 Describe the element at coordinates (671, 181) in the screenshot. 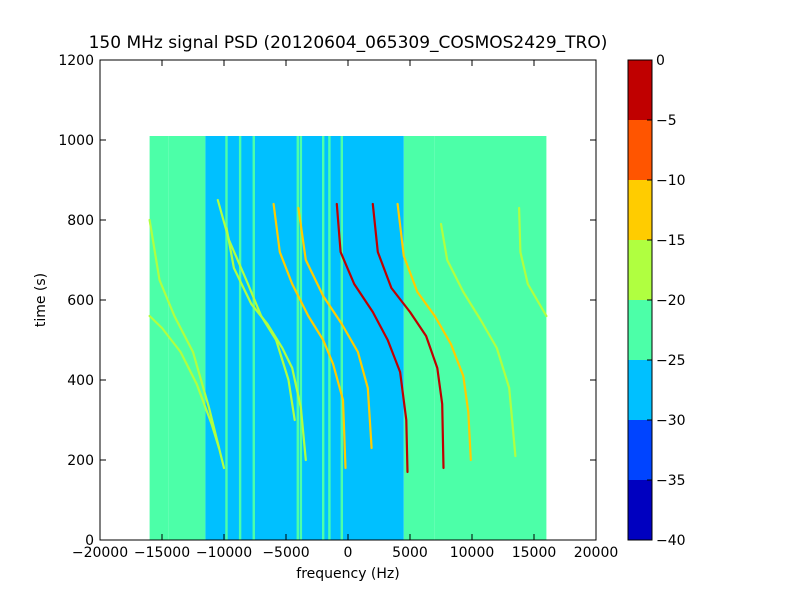

I see `colorbar-tick-label: −10` at that location.